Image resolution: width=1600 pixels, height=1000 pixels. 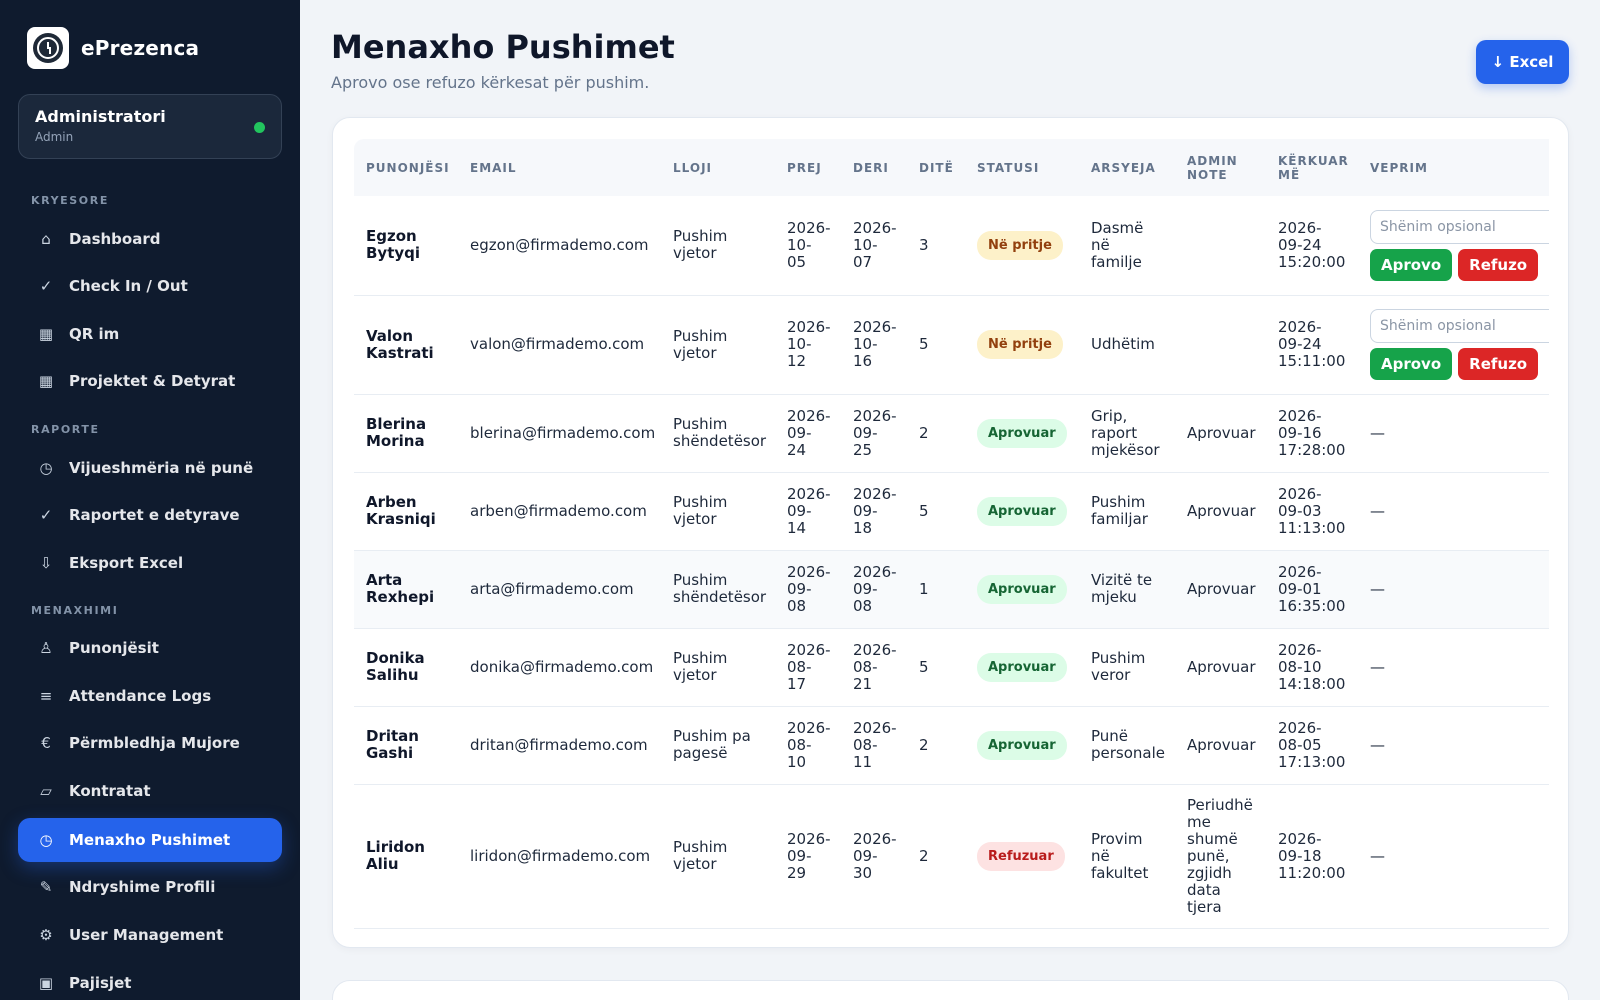 I want to click on status-cell: Në pritje, so click(x=1022, y=246).